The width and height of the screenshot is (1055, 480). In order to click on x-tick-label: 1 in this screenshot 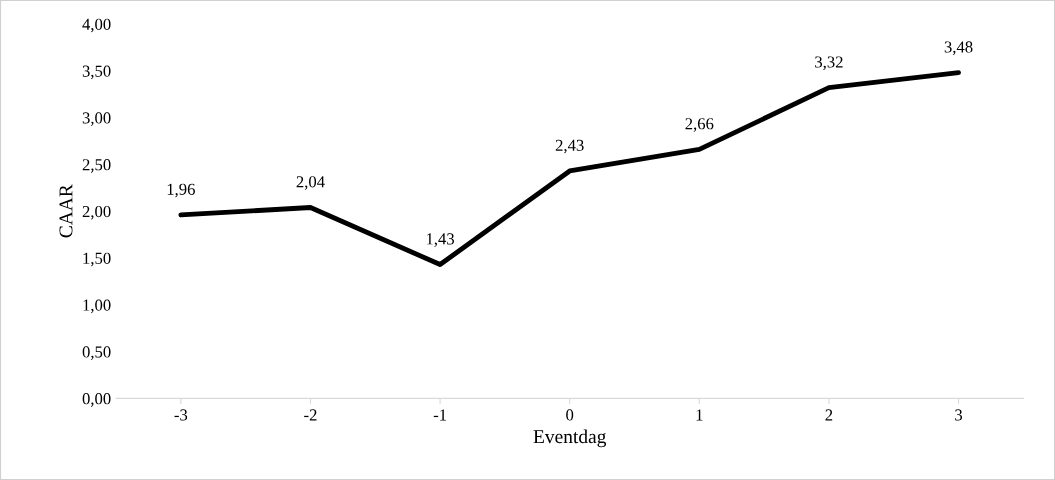, I will do `click(699, 415)`.